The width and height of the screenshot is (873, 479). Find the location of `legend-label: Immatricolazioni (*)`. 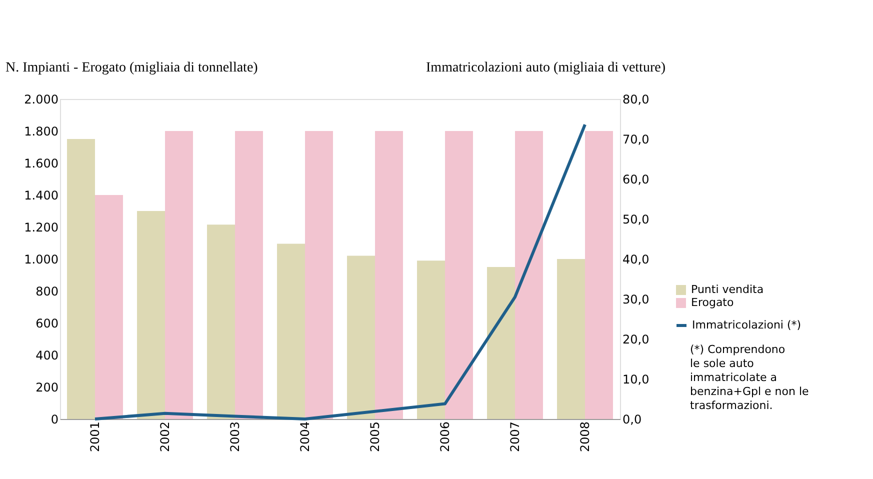

legend-label: Immatricolazioni (*) is located at coordinates (747, 325).